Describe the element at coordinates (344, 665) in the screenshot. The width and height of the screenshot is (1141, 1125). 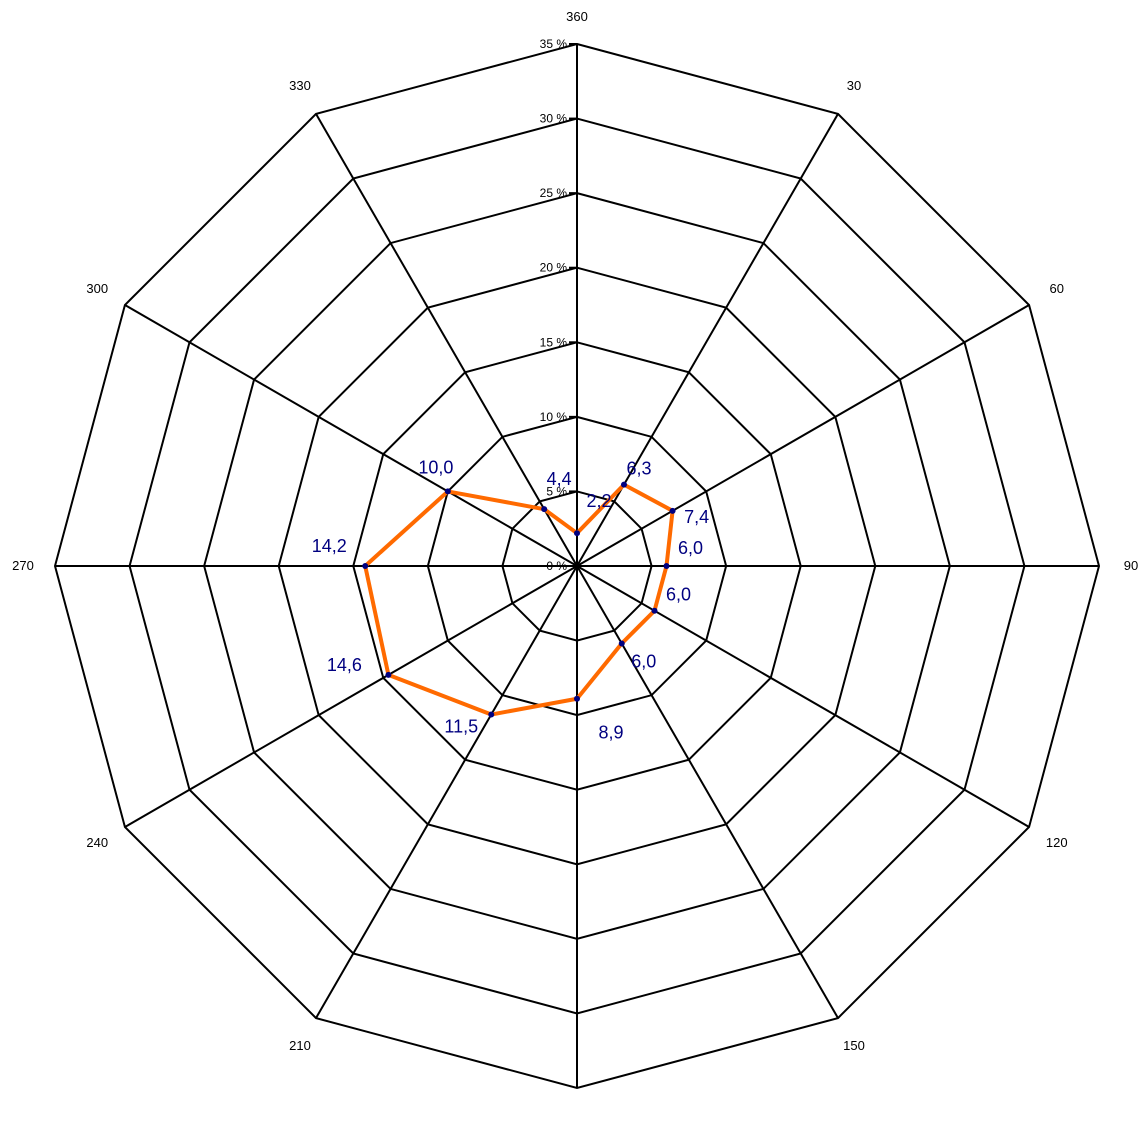
I see `data-label: 14,6` at that location.